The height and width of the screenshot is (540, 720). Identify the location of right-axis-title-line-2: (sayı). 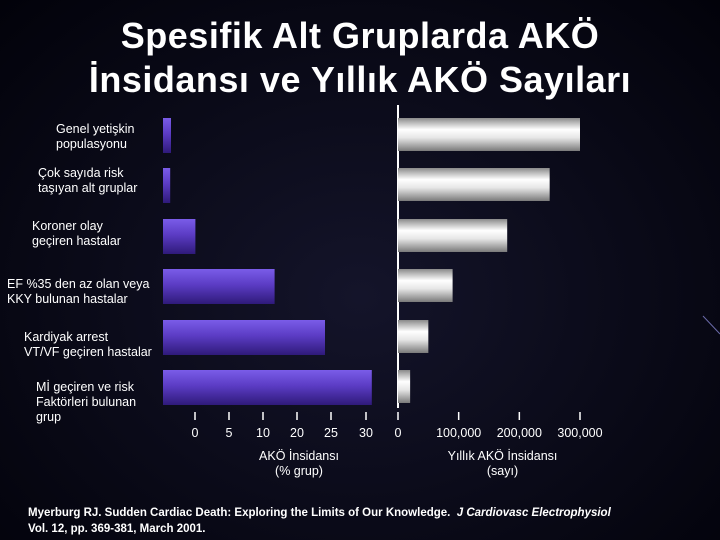
(502, 471).